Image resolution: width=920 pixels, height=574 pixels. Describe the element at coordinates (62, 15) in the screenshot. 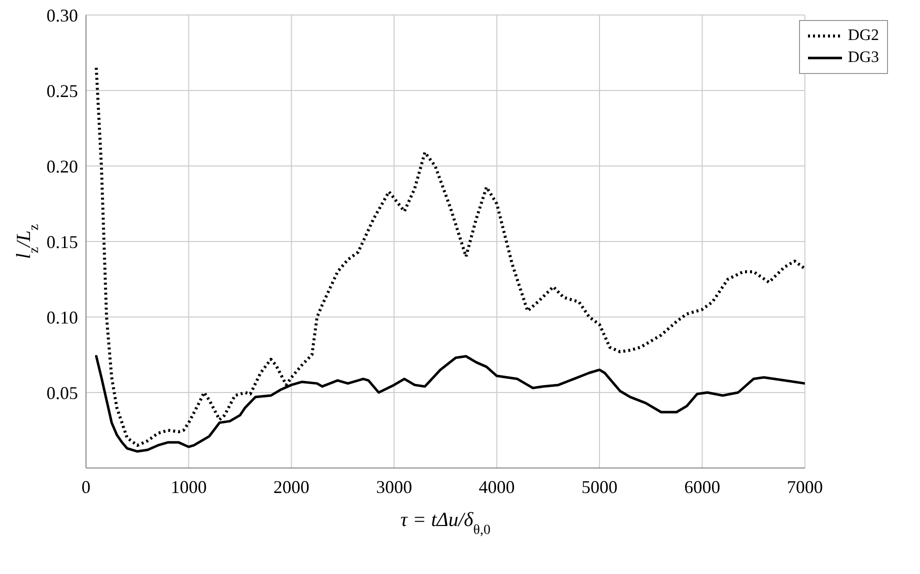

I see `y-tick-label: 0.30` at that location.